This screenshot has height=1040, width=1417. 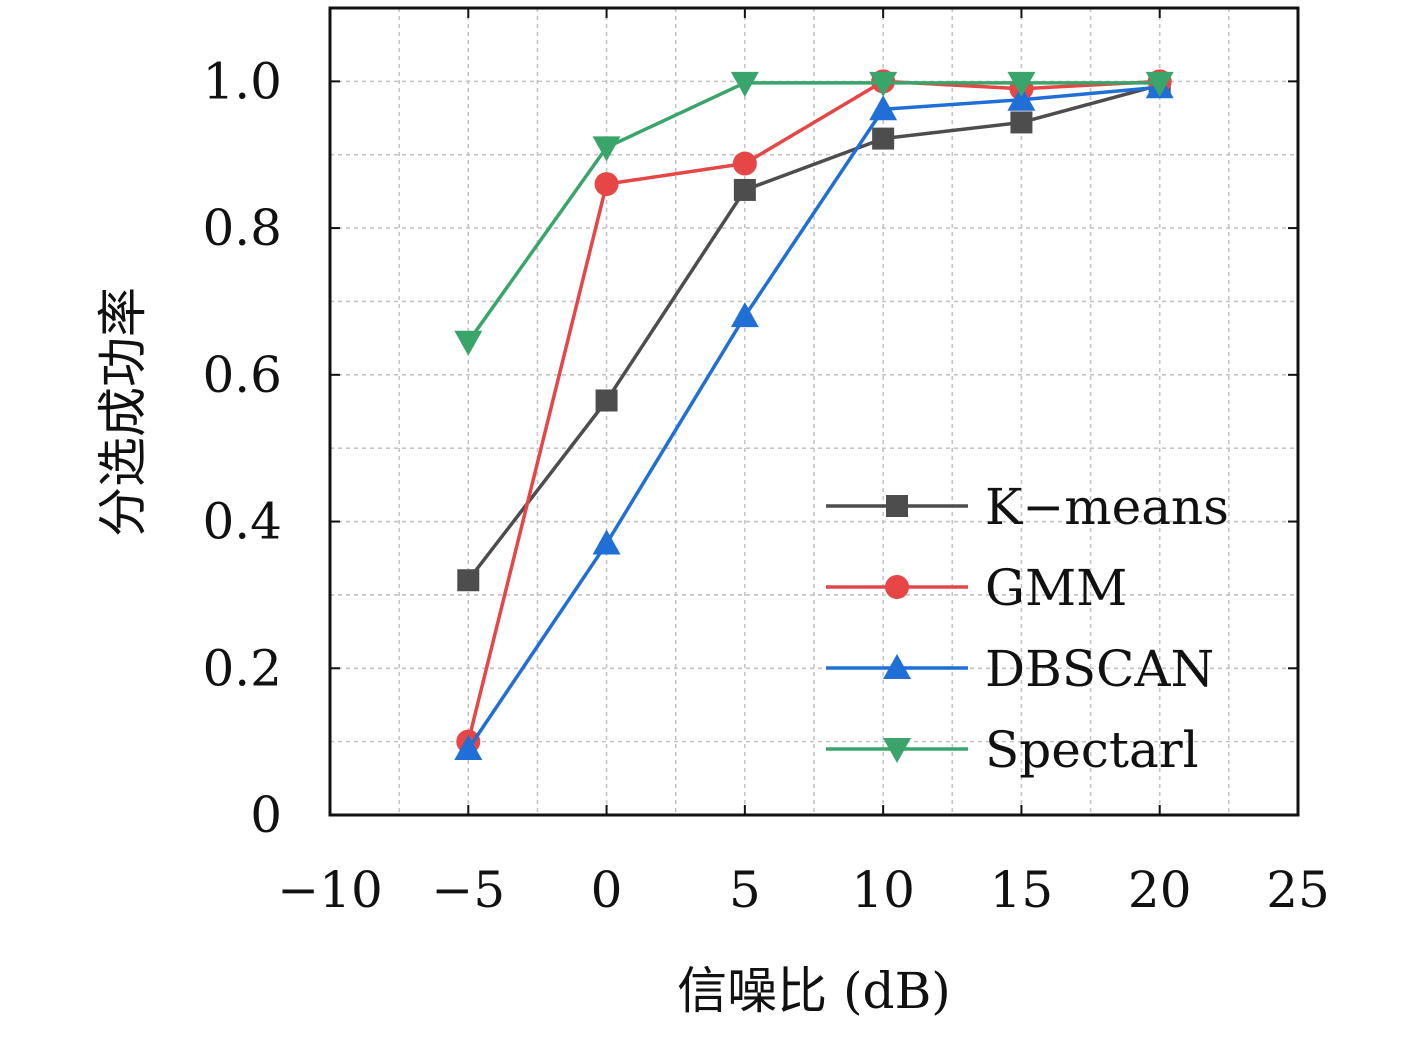 I want to click on y-tick-label: 1.0, so click(x=242, y=81).